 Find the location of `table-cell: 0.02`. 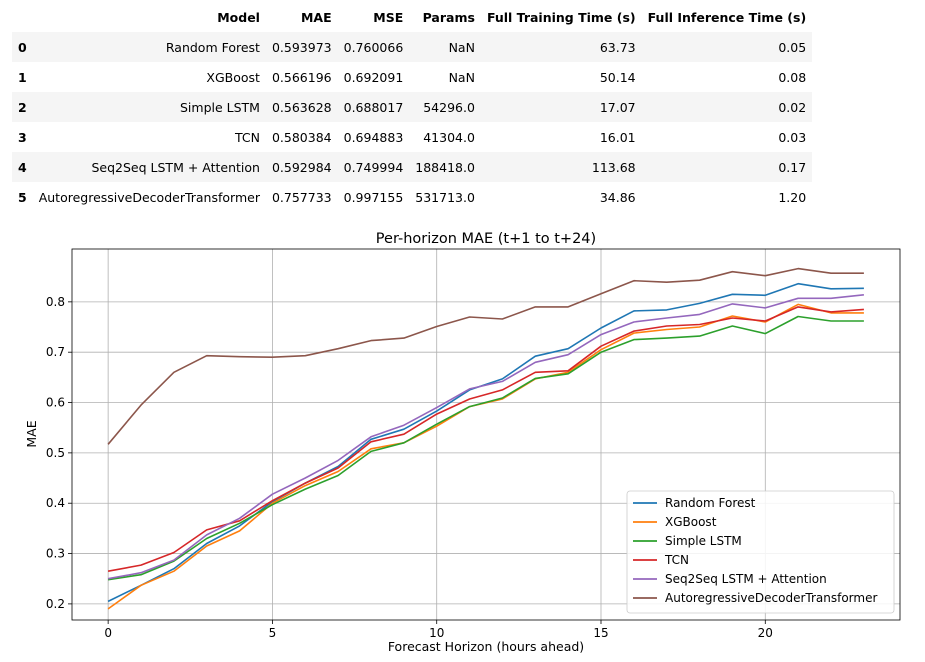

table-cell: 0.02 is located at coordinates (792, 107).